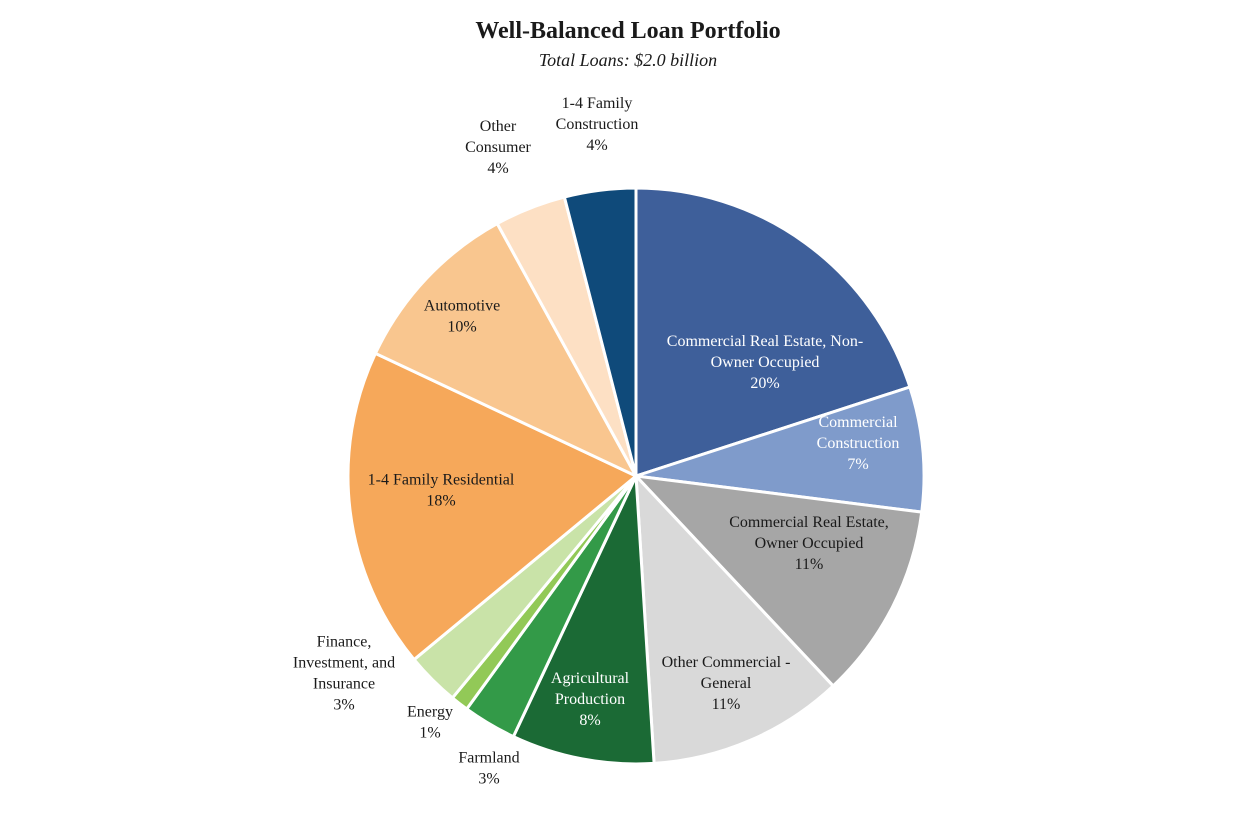 Image resolution: width=1256 pixels, height=840 pixels. I want to click on slice-label: Farmland 3%, so click(488, 769).